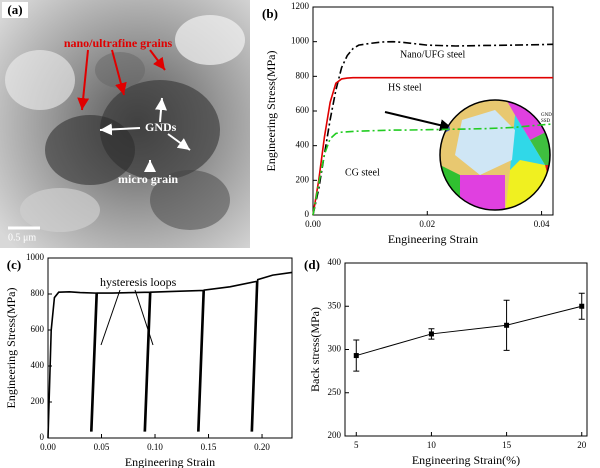 This screenshot has width=600, height=468. Describe the element at coordinates (335, 349) in the screenshot. I see `y-tick-label: 300` at that location.